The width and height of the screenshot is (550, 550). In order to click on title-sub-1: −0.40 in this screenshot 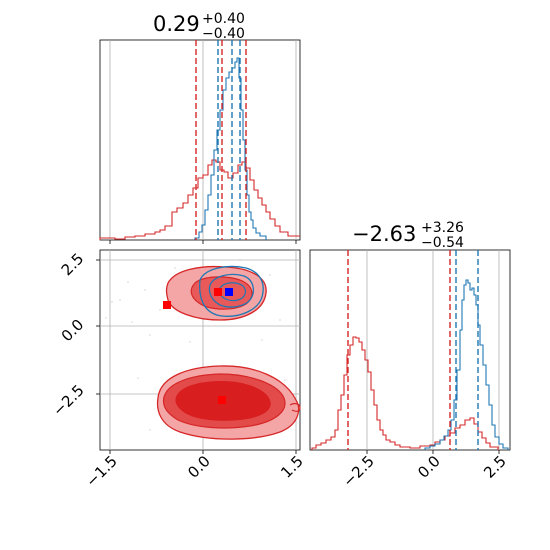, I will do `click(223, 34)`.